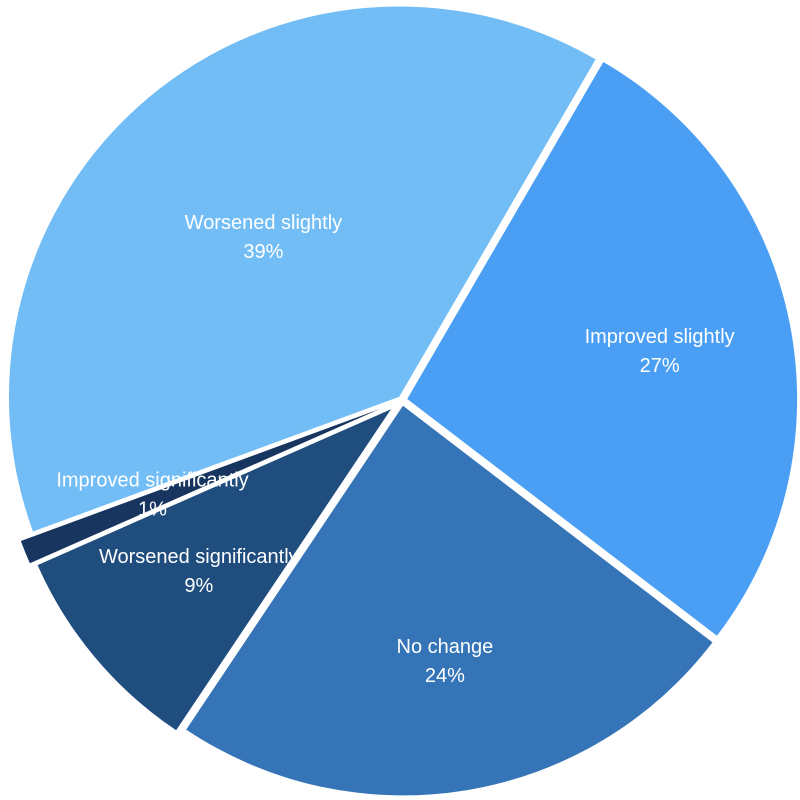  Describe the element at coordinates (152, 509) in the screenshot. I see `slice-value-label: 1%` at that location.